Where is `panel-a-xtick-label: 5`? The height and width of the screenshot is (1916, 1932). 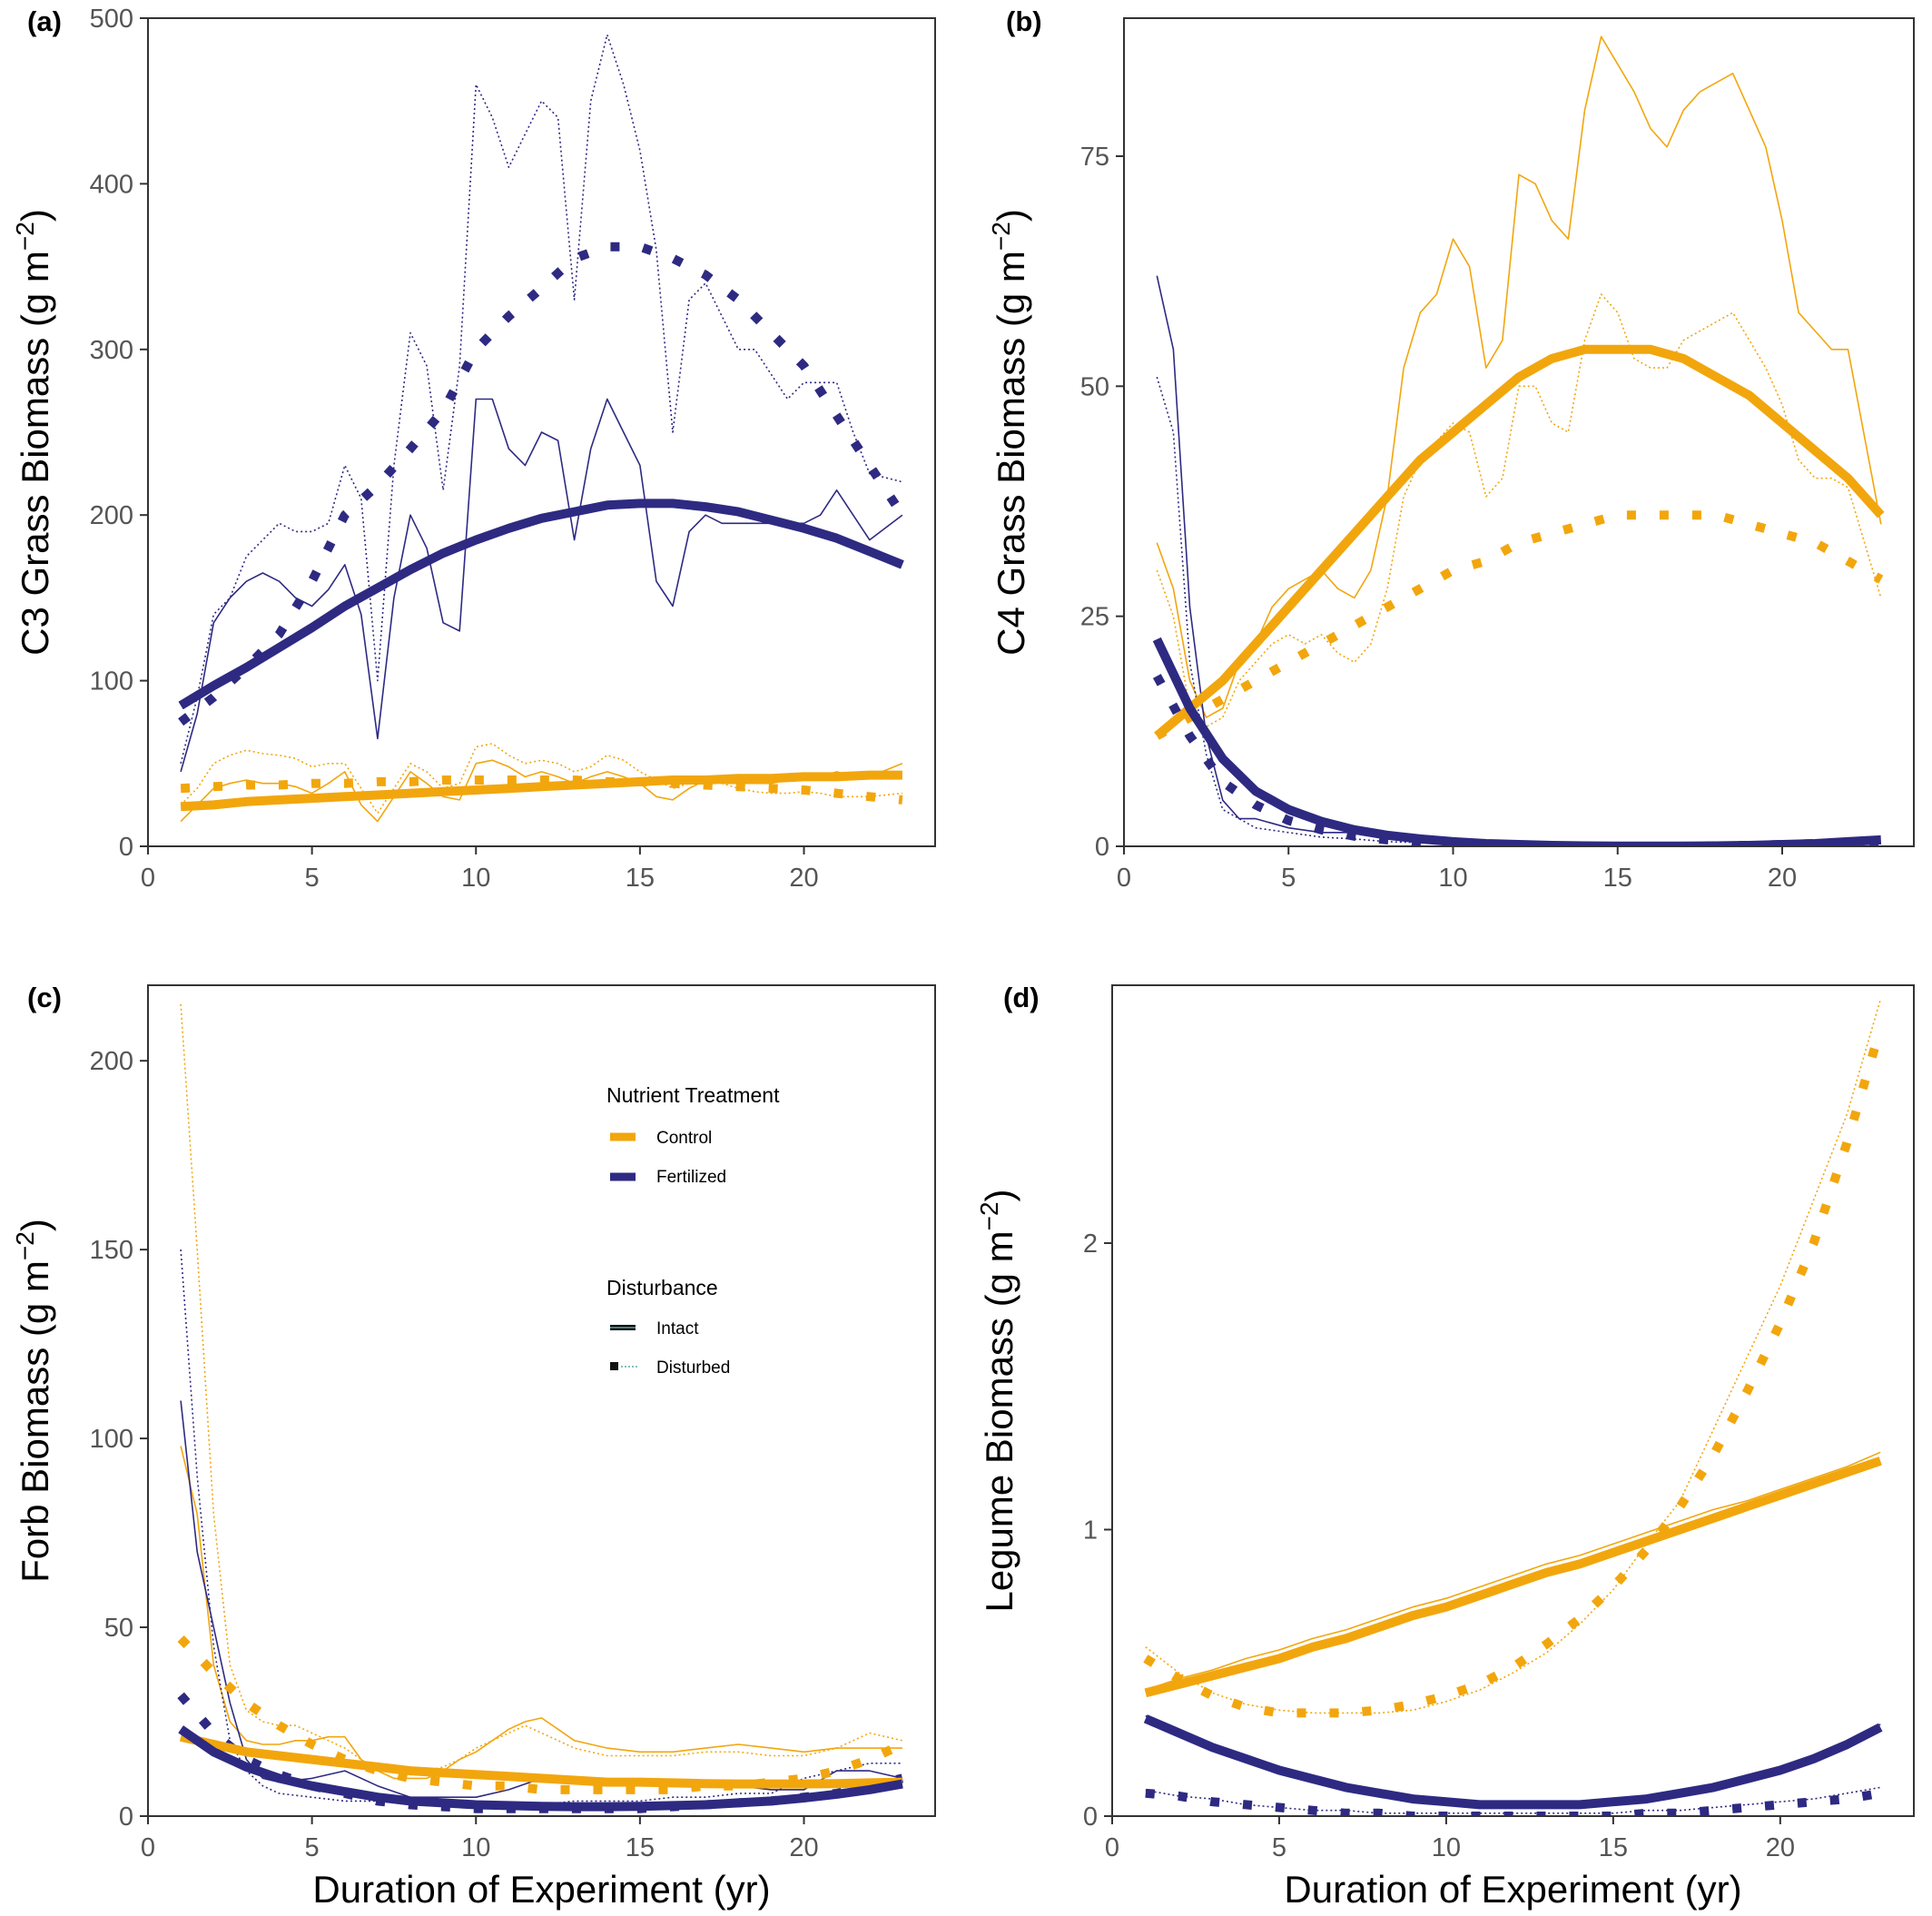 panel-a-xtick-label: 5 is located at coordinates (312, 879).